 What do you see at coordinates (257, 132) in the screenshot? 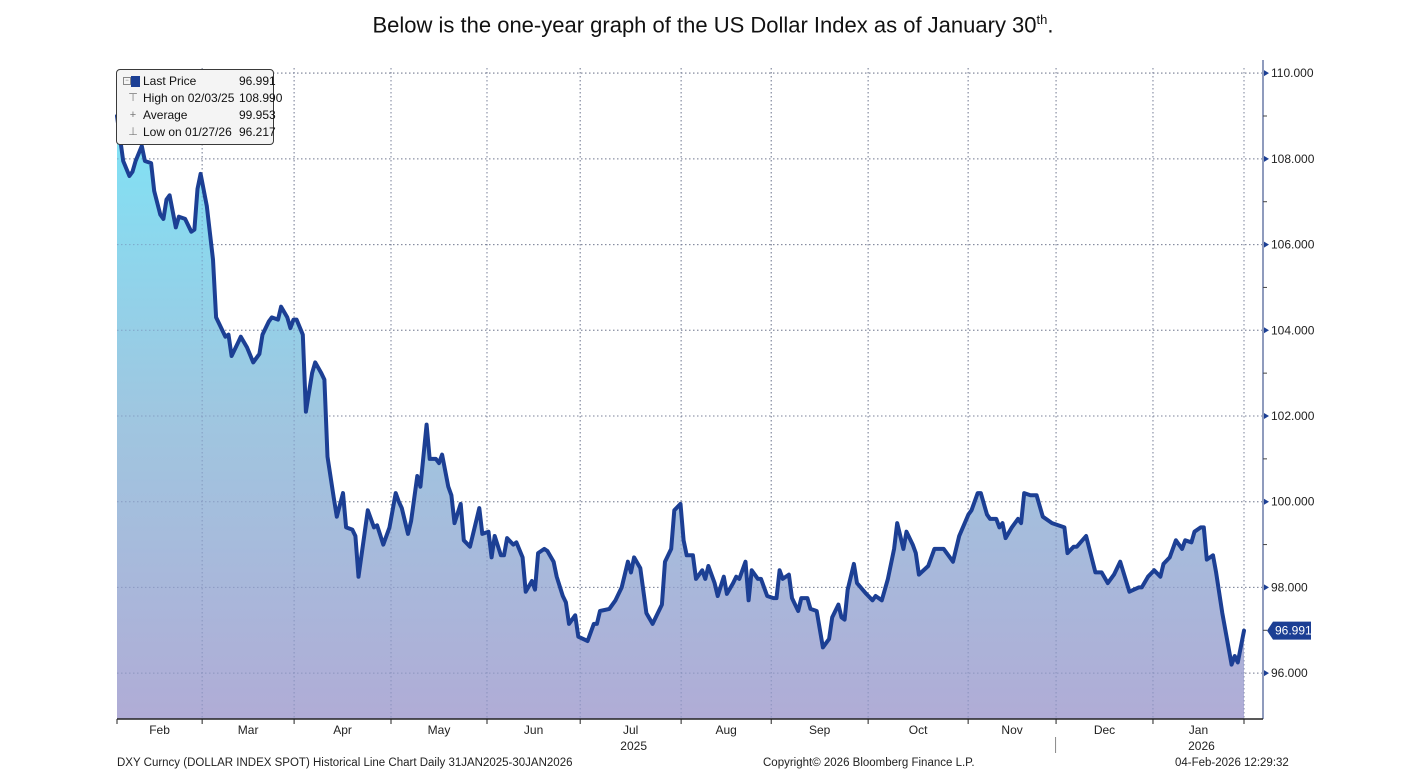
I see `legend-value: 96.217` at bounding box center [257, 132].